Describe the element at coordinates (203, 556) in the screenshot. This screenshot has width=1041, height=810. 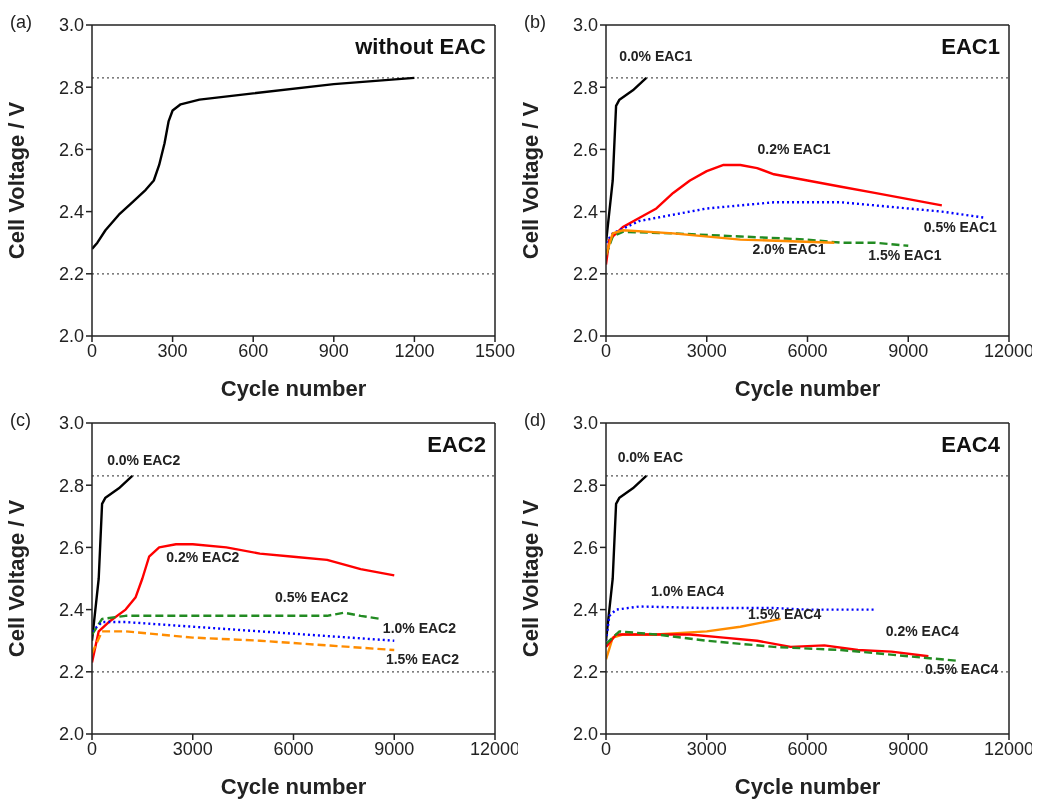
I see `series-label: 0.2% EAC2` at that location.